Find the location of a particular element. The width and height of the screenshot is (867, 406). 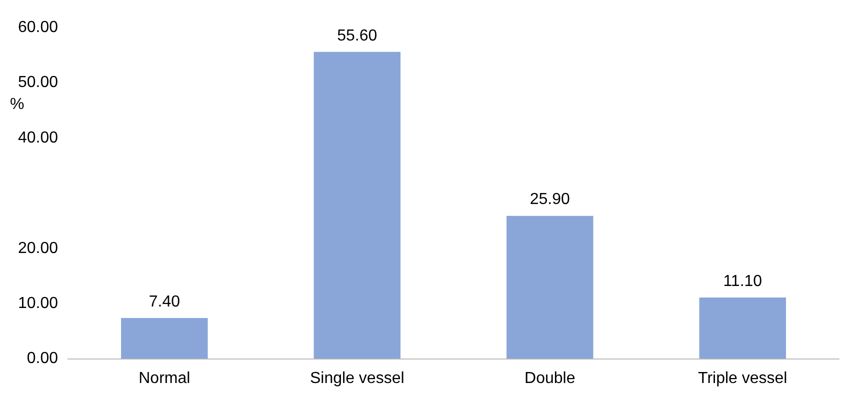

data-label: 55.60 is located at coordinates (357, 35).